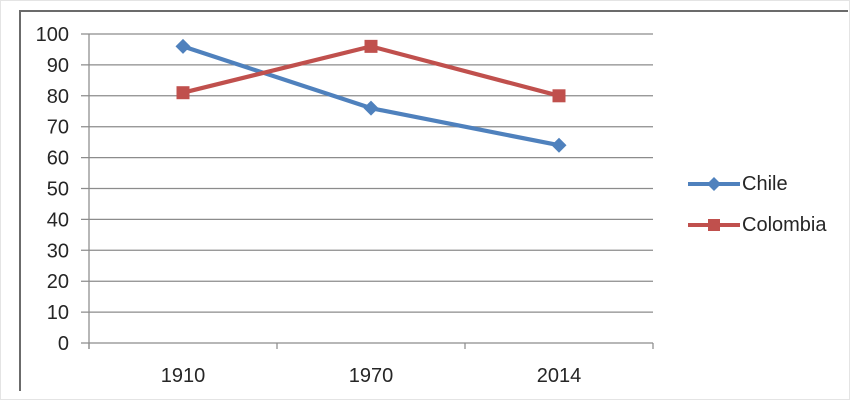 This screenshot has height=400, width=850. What do you see at coordinates (58, 282) in the screenshot?
I see `y-axis-tick-label: 20` at bounding box center [58, 282].